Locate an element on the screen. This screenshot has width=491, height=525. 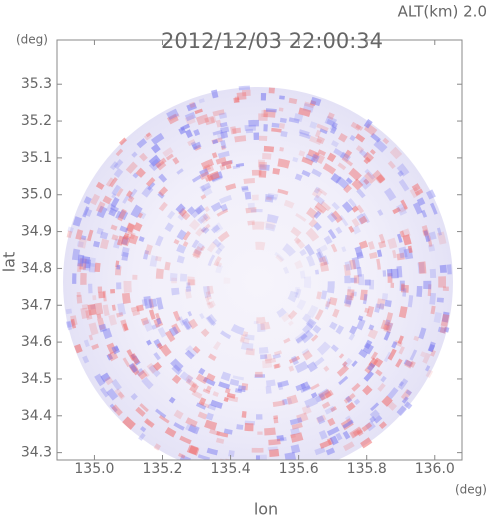
y-tick-label: 34.6 is located at coordinates (36, 342).